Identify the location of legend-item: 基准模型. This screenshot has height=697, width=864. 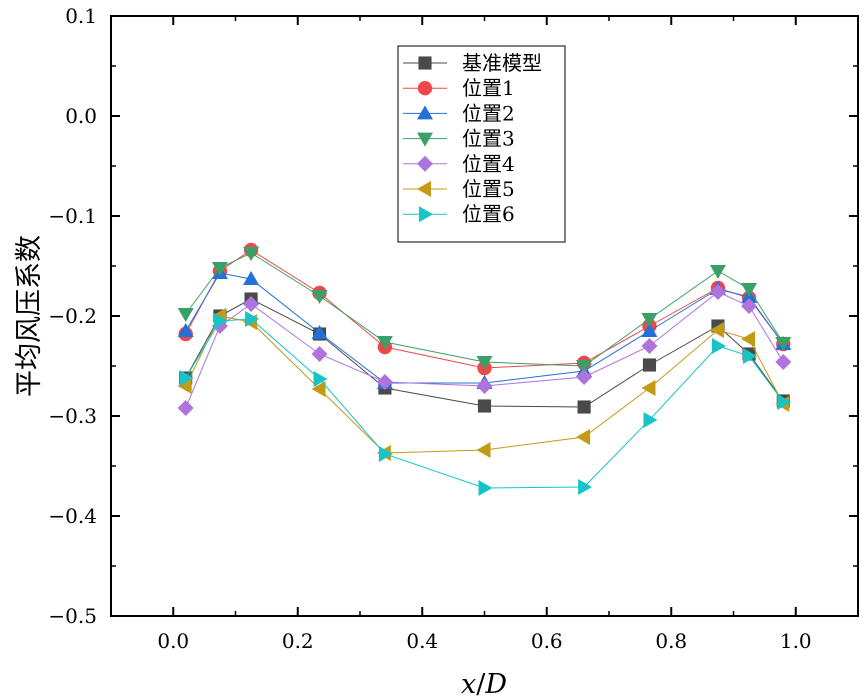
(472, 63).